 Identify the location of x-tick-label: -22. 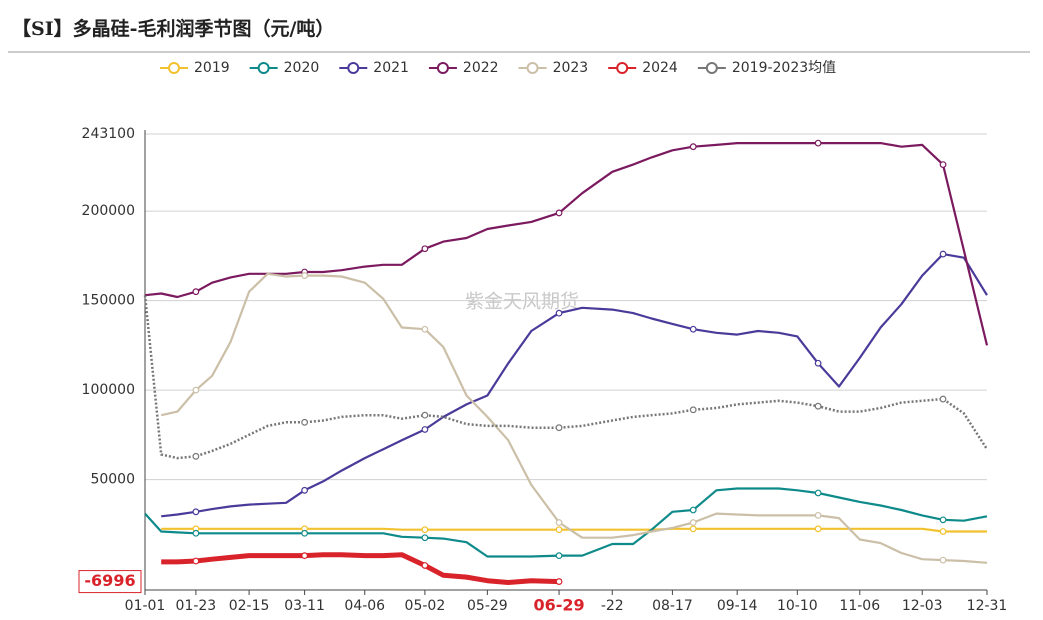
(612, 606).